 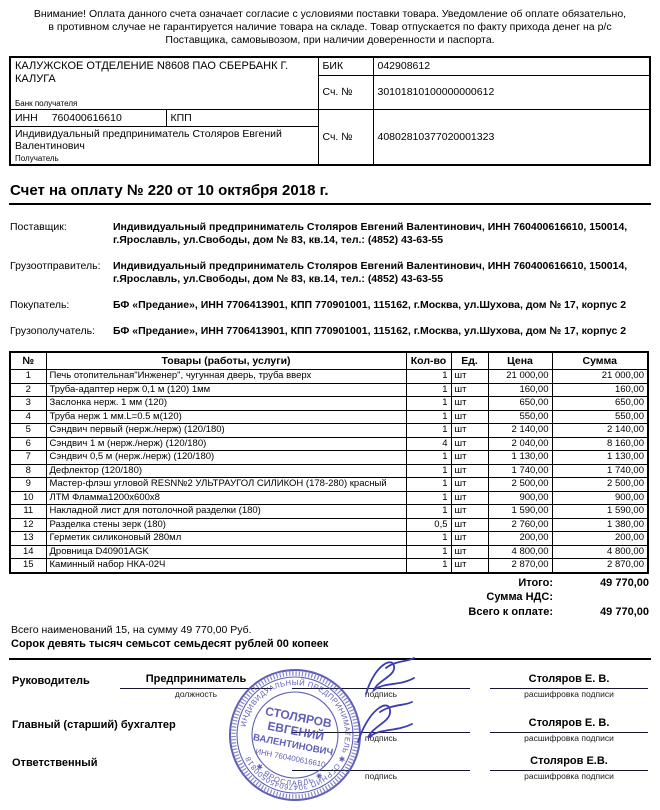 I want to click on signature-role: Ответственный, so click(x=55, y=763).